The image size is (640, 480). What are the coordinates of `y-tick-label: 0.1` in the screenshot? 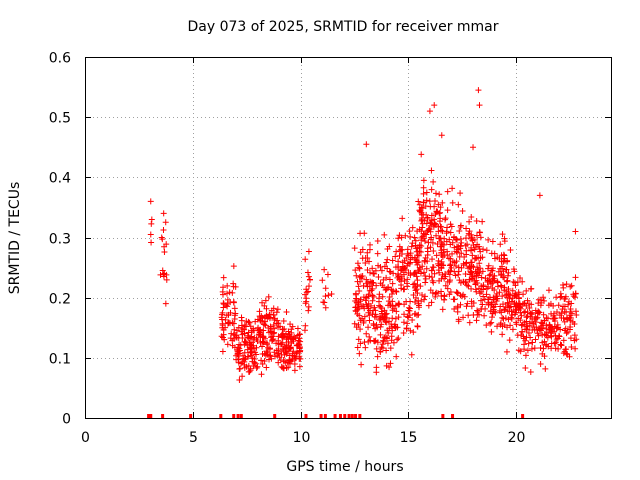 It's located at (60, 360).